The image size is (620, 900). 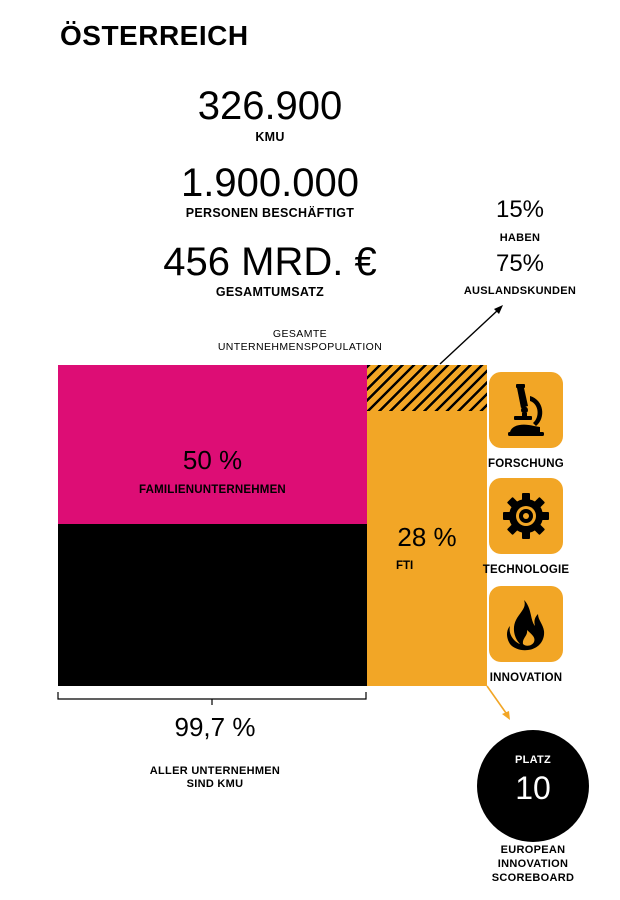 What do you see at coordinates (520, 263) in the screenshot?
I see `foreign-pct-2: 75%` at bounding box center [520, 263].